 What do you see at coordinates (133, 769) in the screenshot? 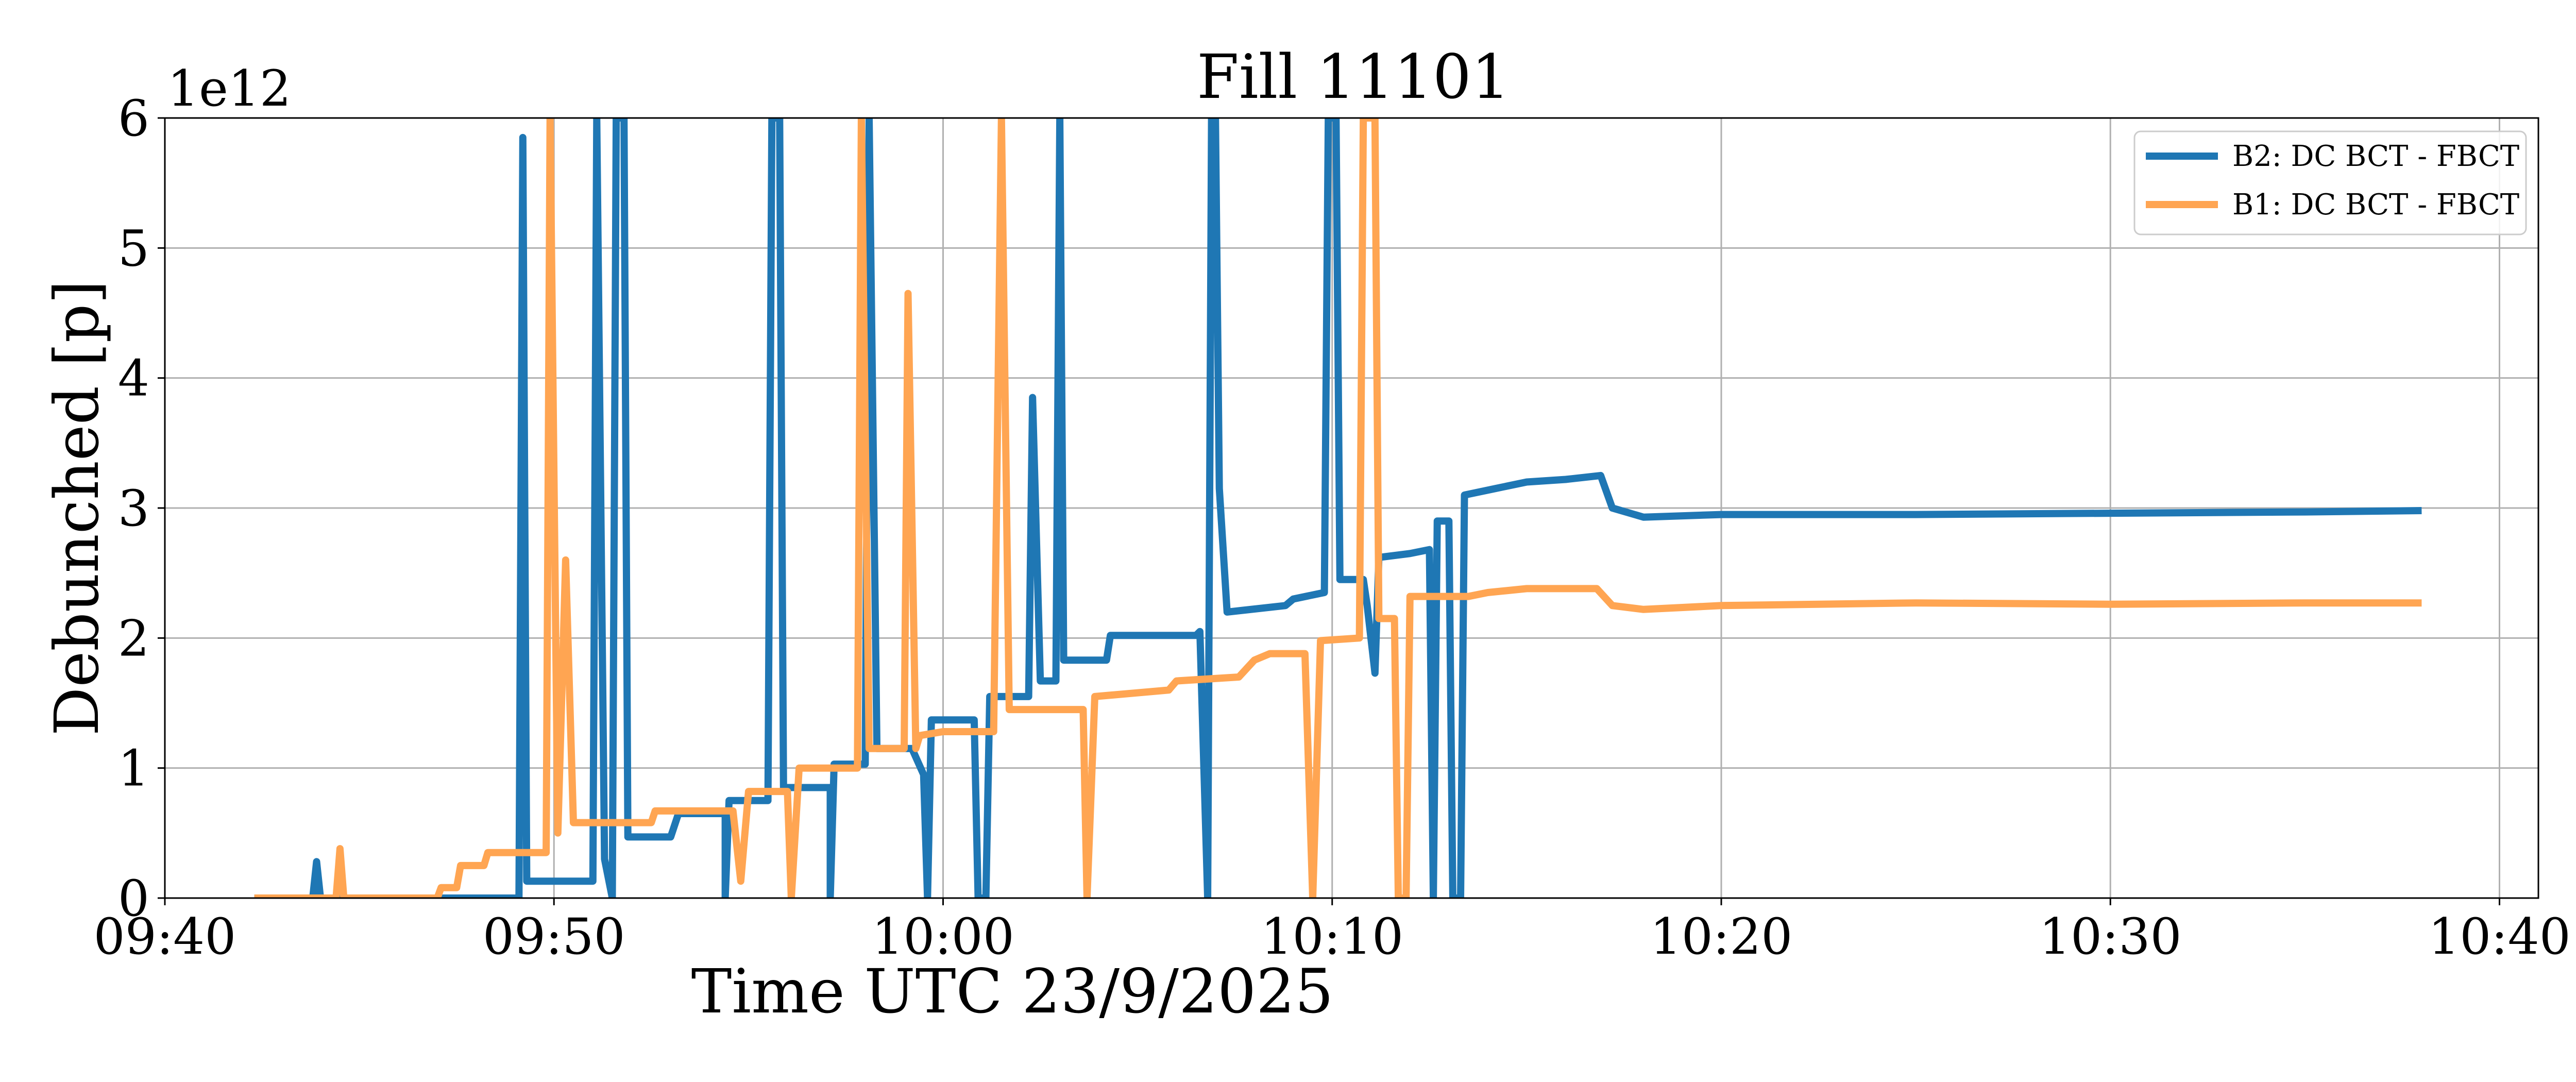
I see `y-tick-label: 1` at bounding box center [133, 769].